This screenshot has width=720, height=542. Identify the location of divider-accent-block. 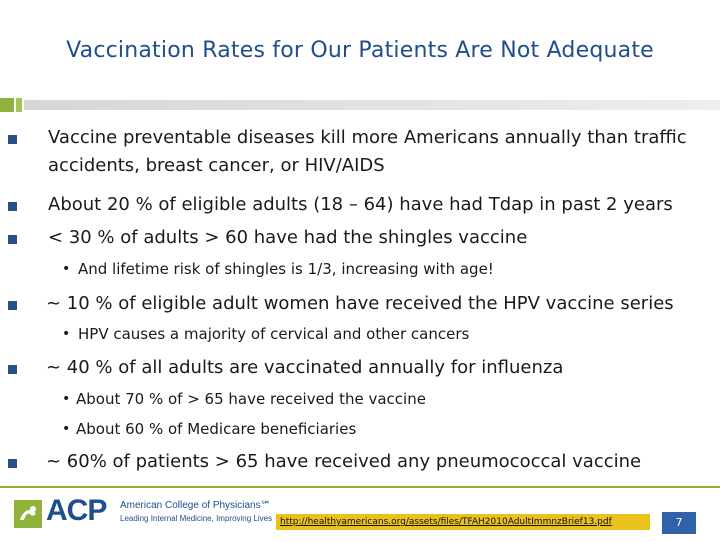
(7, 105).